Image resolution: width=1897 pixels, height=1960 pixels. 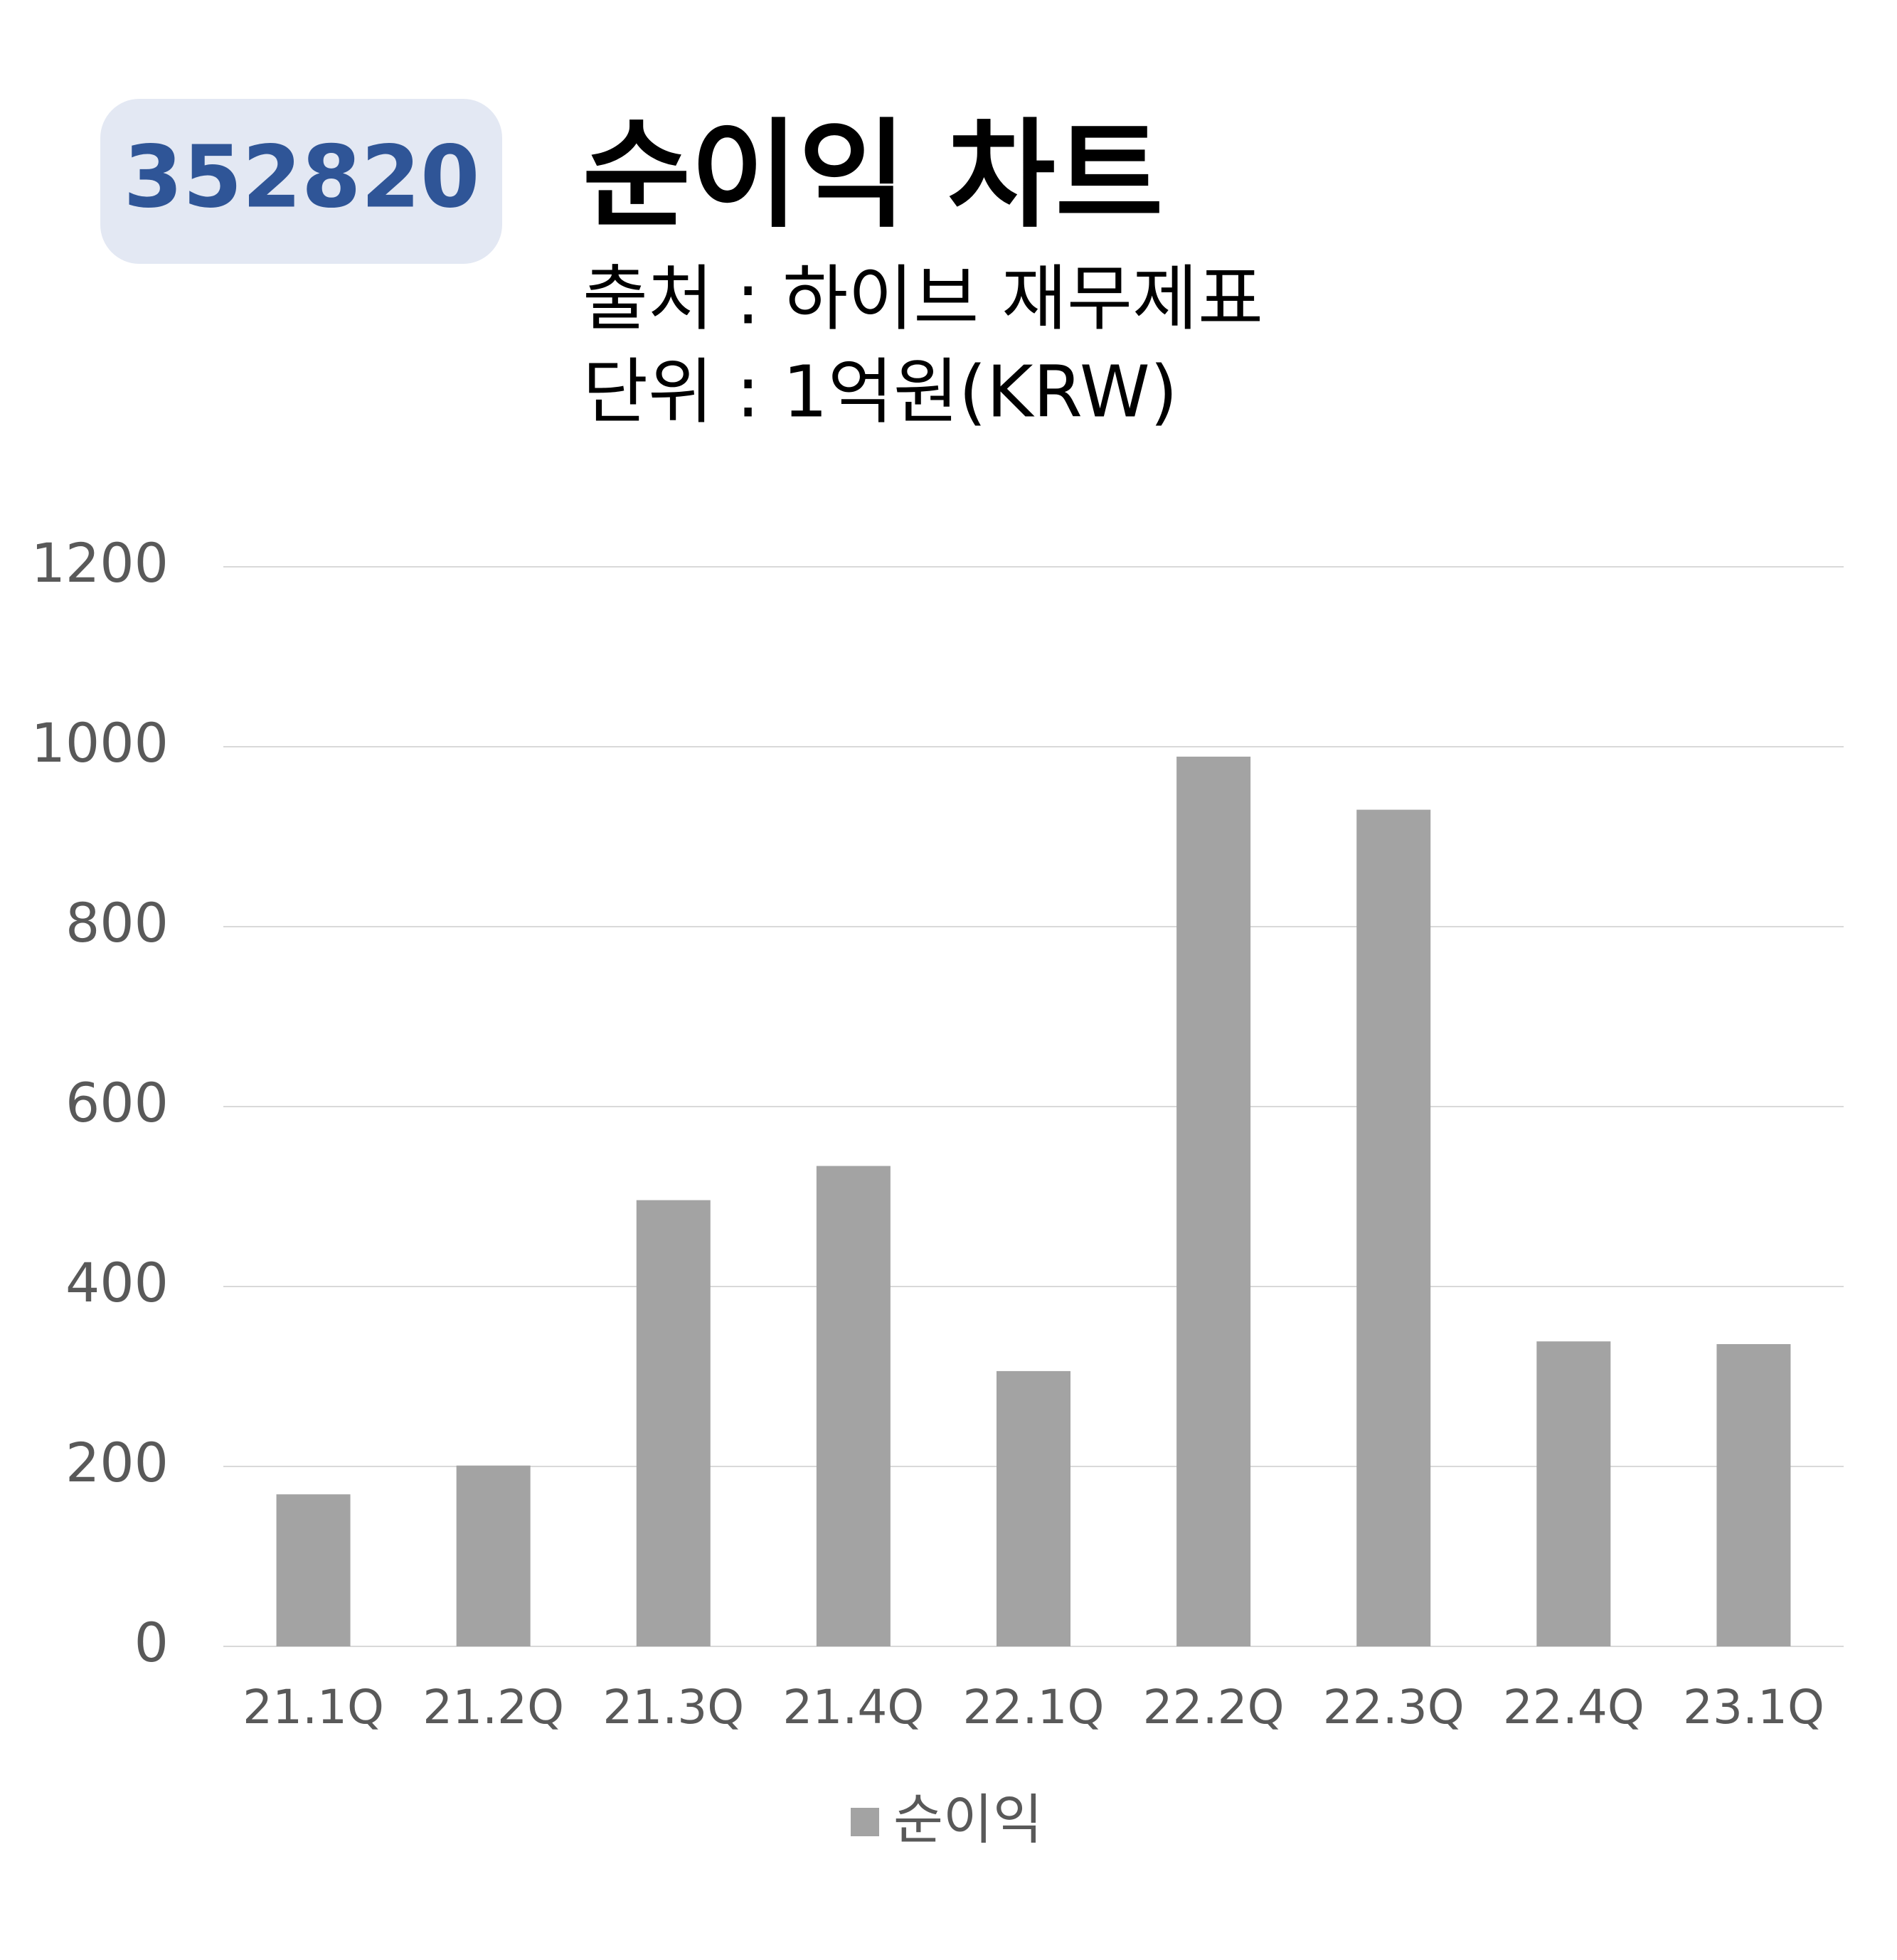 I want to click on chart-title: 순이익 차트, so click(x=873, y=175).